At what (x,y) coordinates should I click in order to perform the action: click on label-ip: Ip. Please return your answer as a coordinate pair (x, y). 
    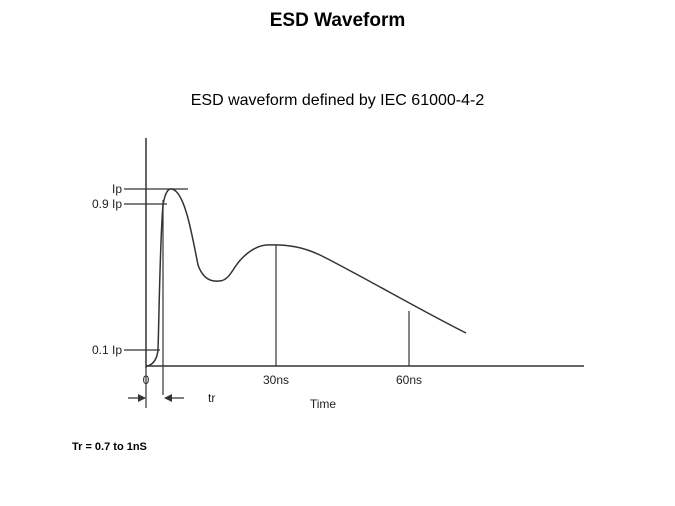
    Looking at the image, I should click on (117, 189).